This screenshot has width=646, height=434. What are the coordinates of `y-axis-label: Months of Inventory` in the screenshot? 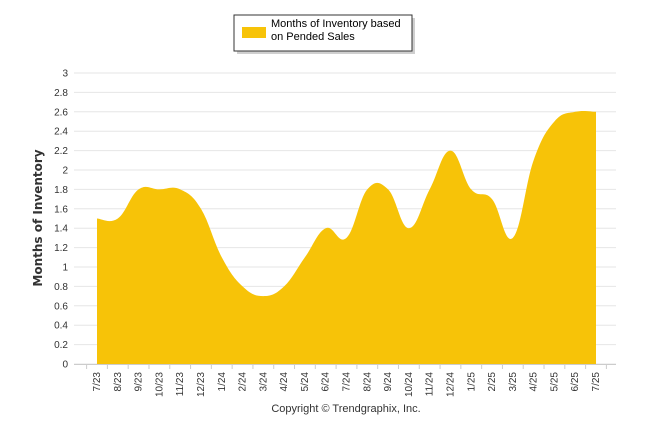 It's located at (38, 217).